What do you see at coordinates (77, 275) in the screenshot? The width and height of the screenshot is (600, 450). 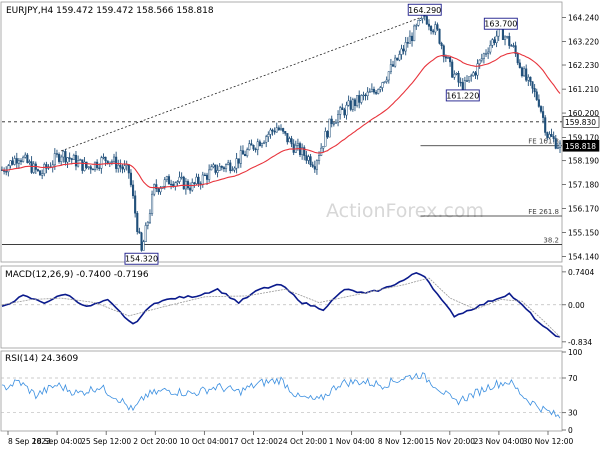 I see `macd-title: MACD(12,26,9) -0.7400 -0.7196` at bounding box center [77, 275].